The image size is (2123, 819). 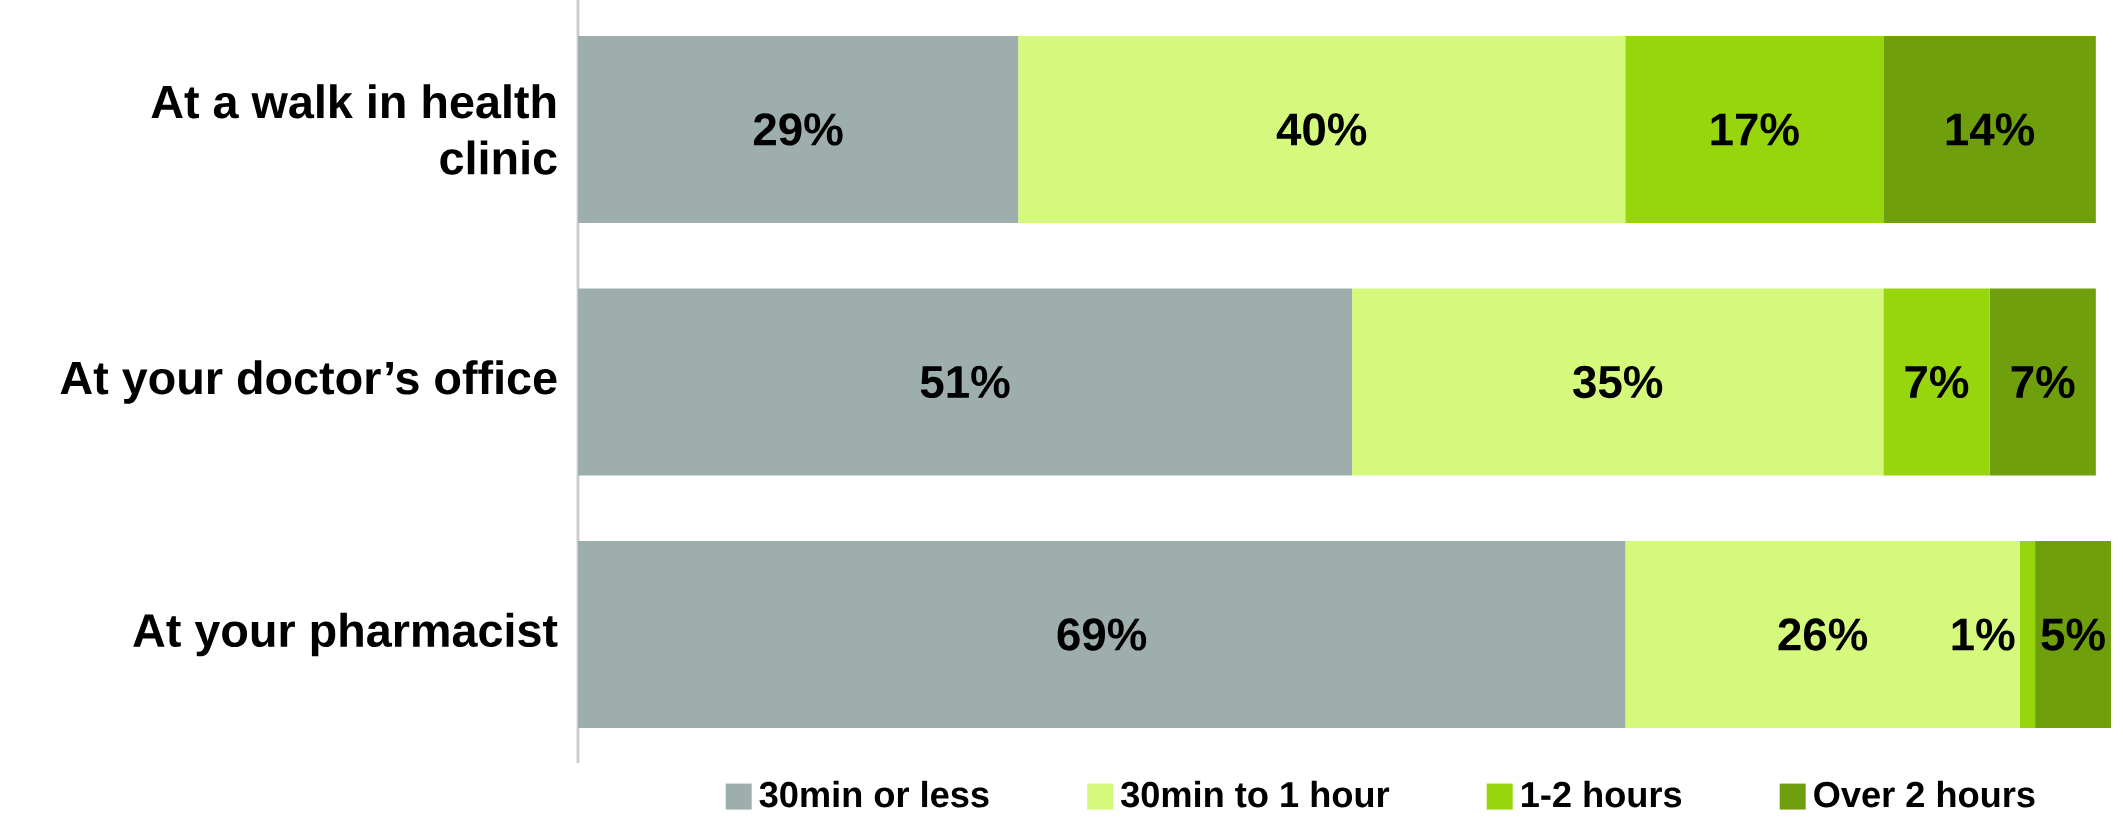 I want to click on data-label: 26%, so click(x=1823, y=634).